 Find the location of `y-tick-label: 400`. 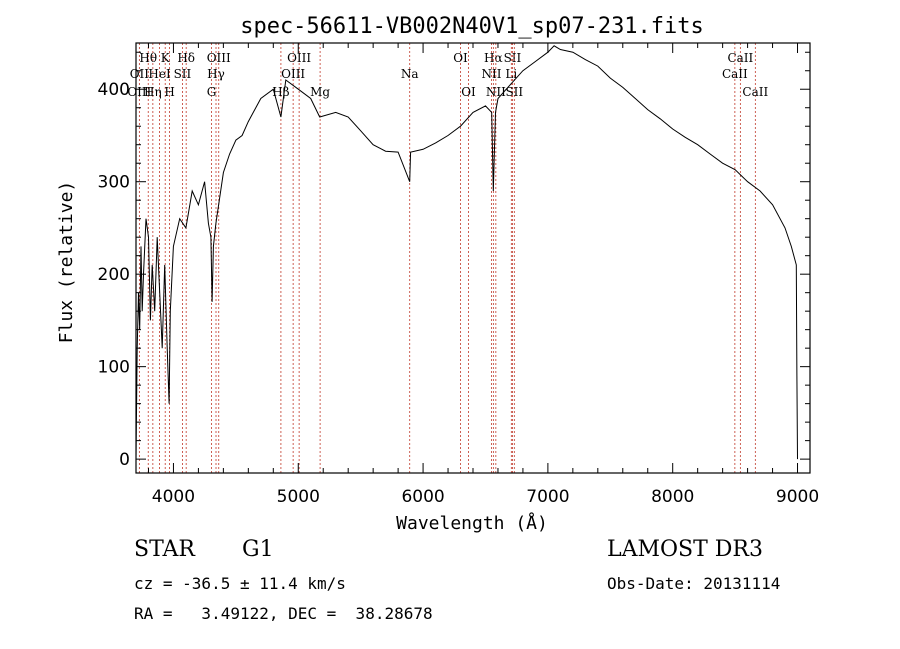

y-tick-label: 400 is located at coordinates (114, 90).